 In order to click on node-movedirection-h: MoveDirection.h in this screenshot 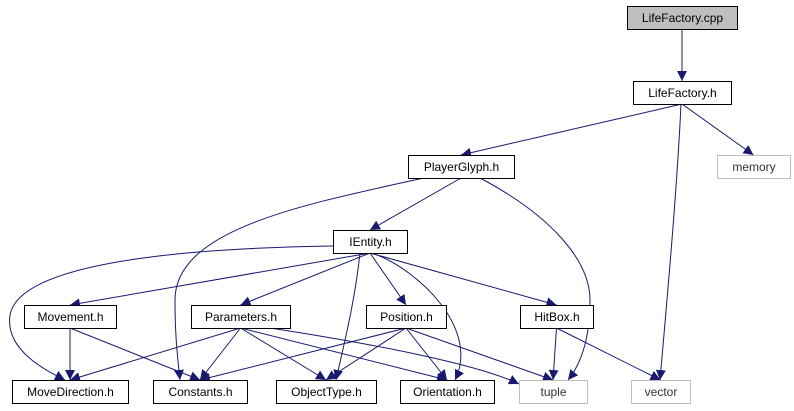, I will do `click(70, 392)`.